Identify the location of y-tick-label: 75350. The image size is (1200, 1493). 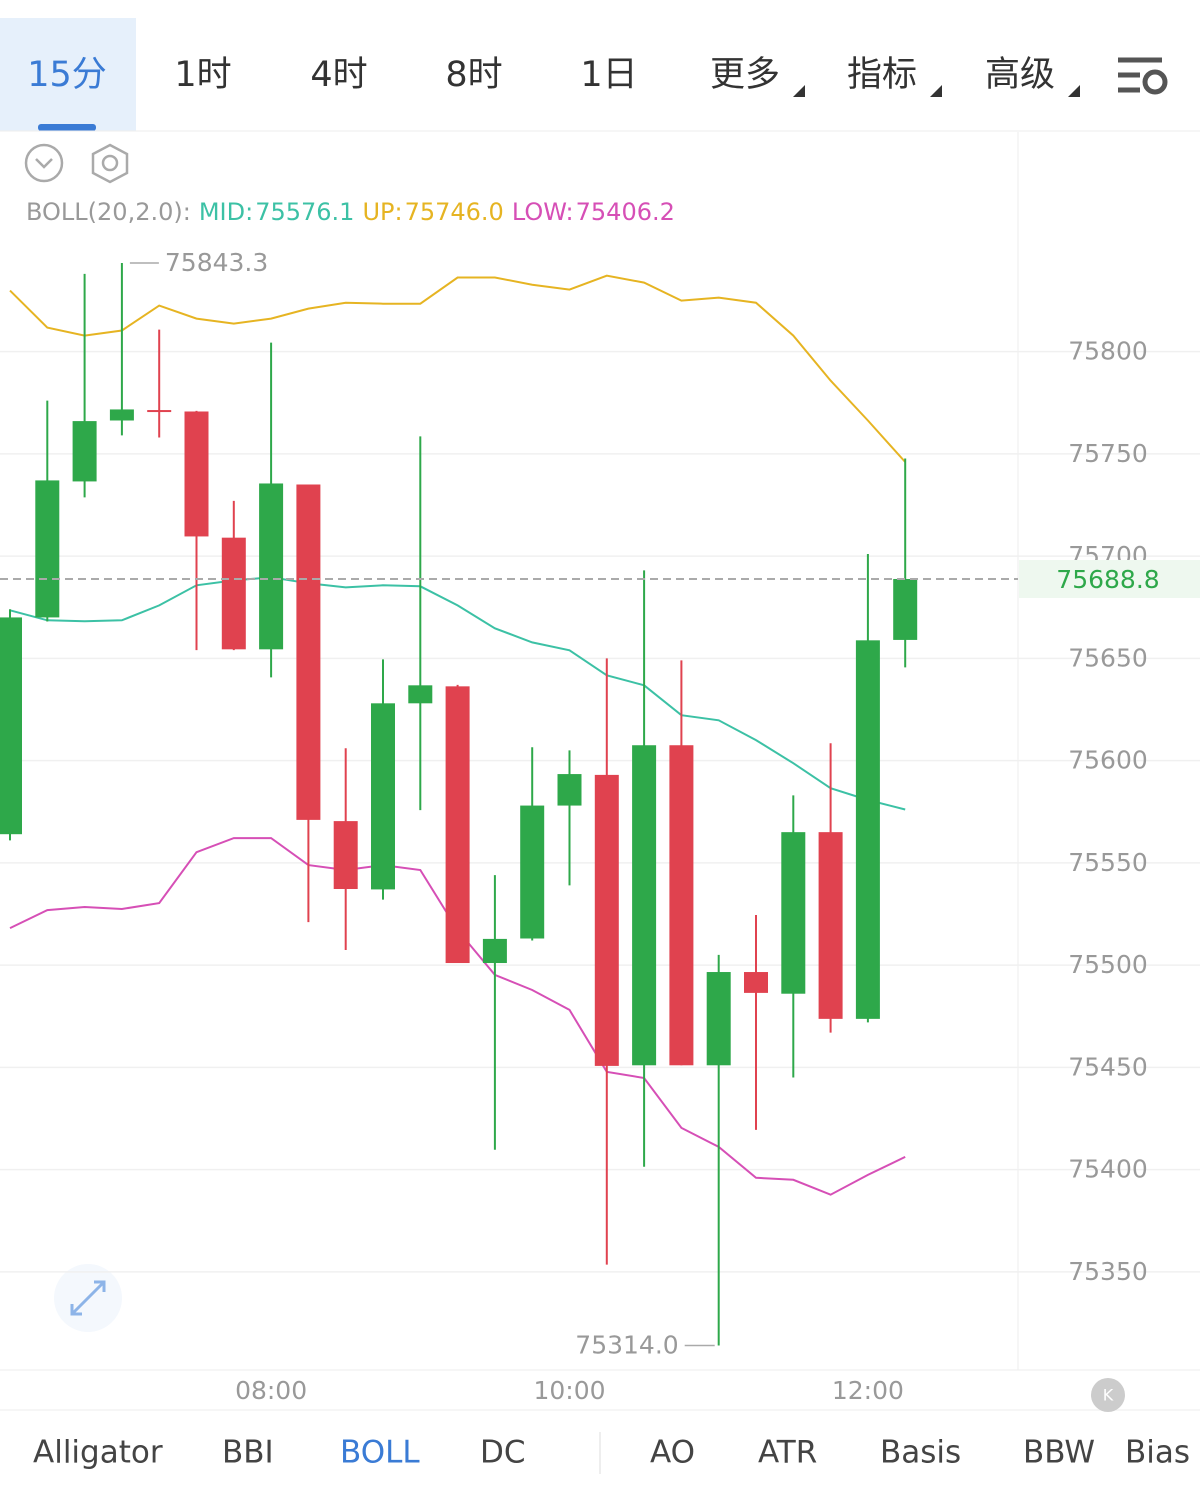
(1108, 1271).